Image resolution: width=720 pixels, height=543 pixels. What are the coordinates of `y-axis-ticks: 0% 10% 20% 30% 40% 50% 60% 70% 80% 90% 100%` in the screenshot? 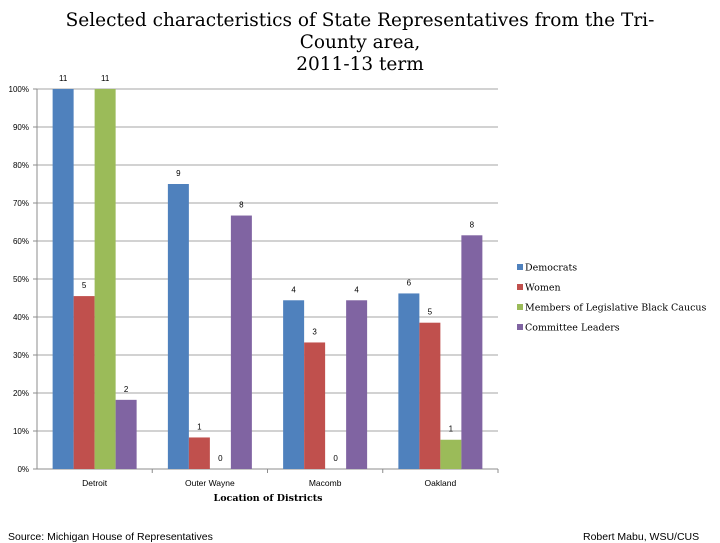 It's located at (19, 279).